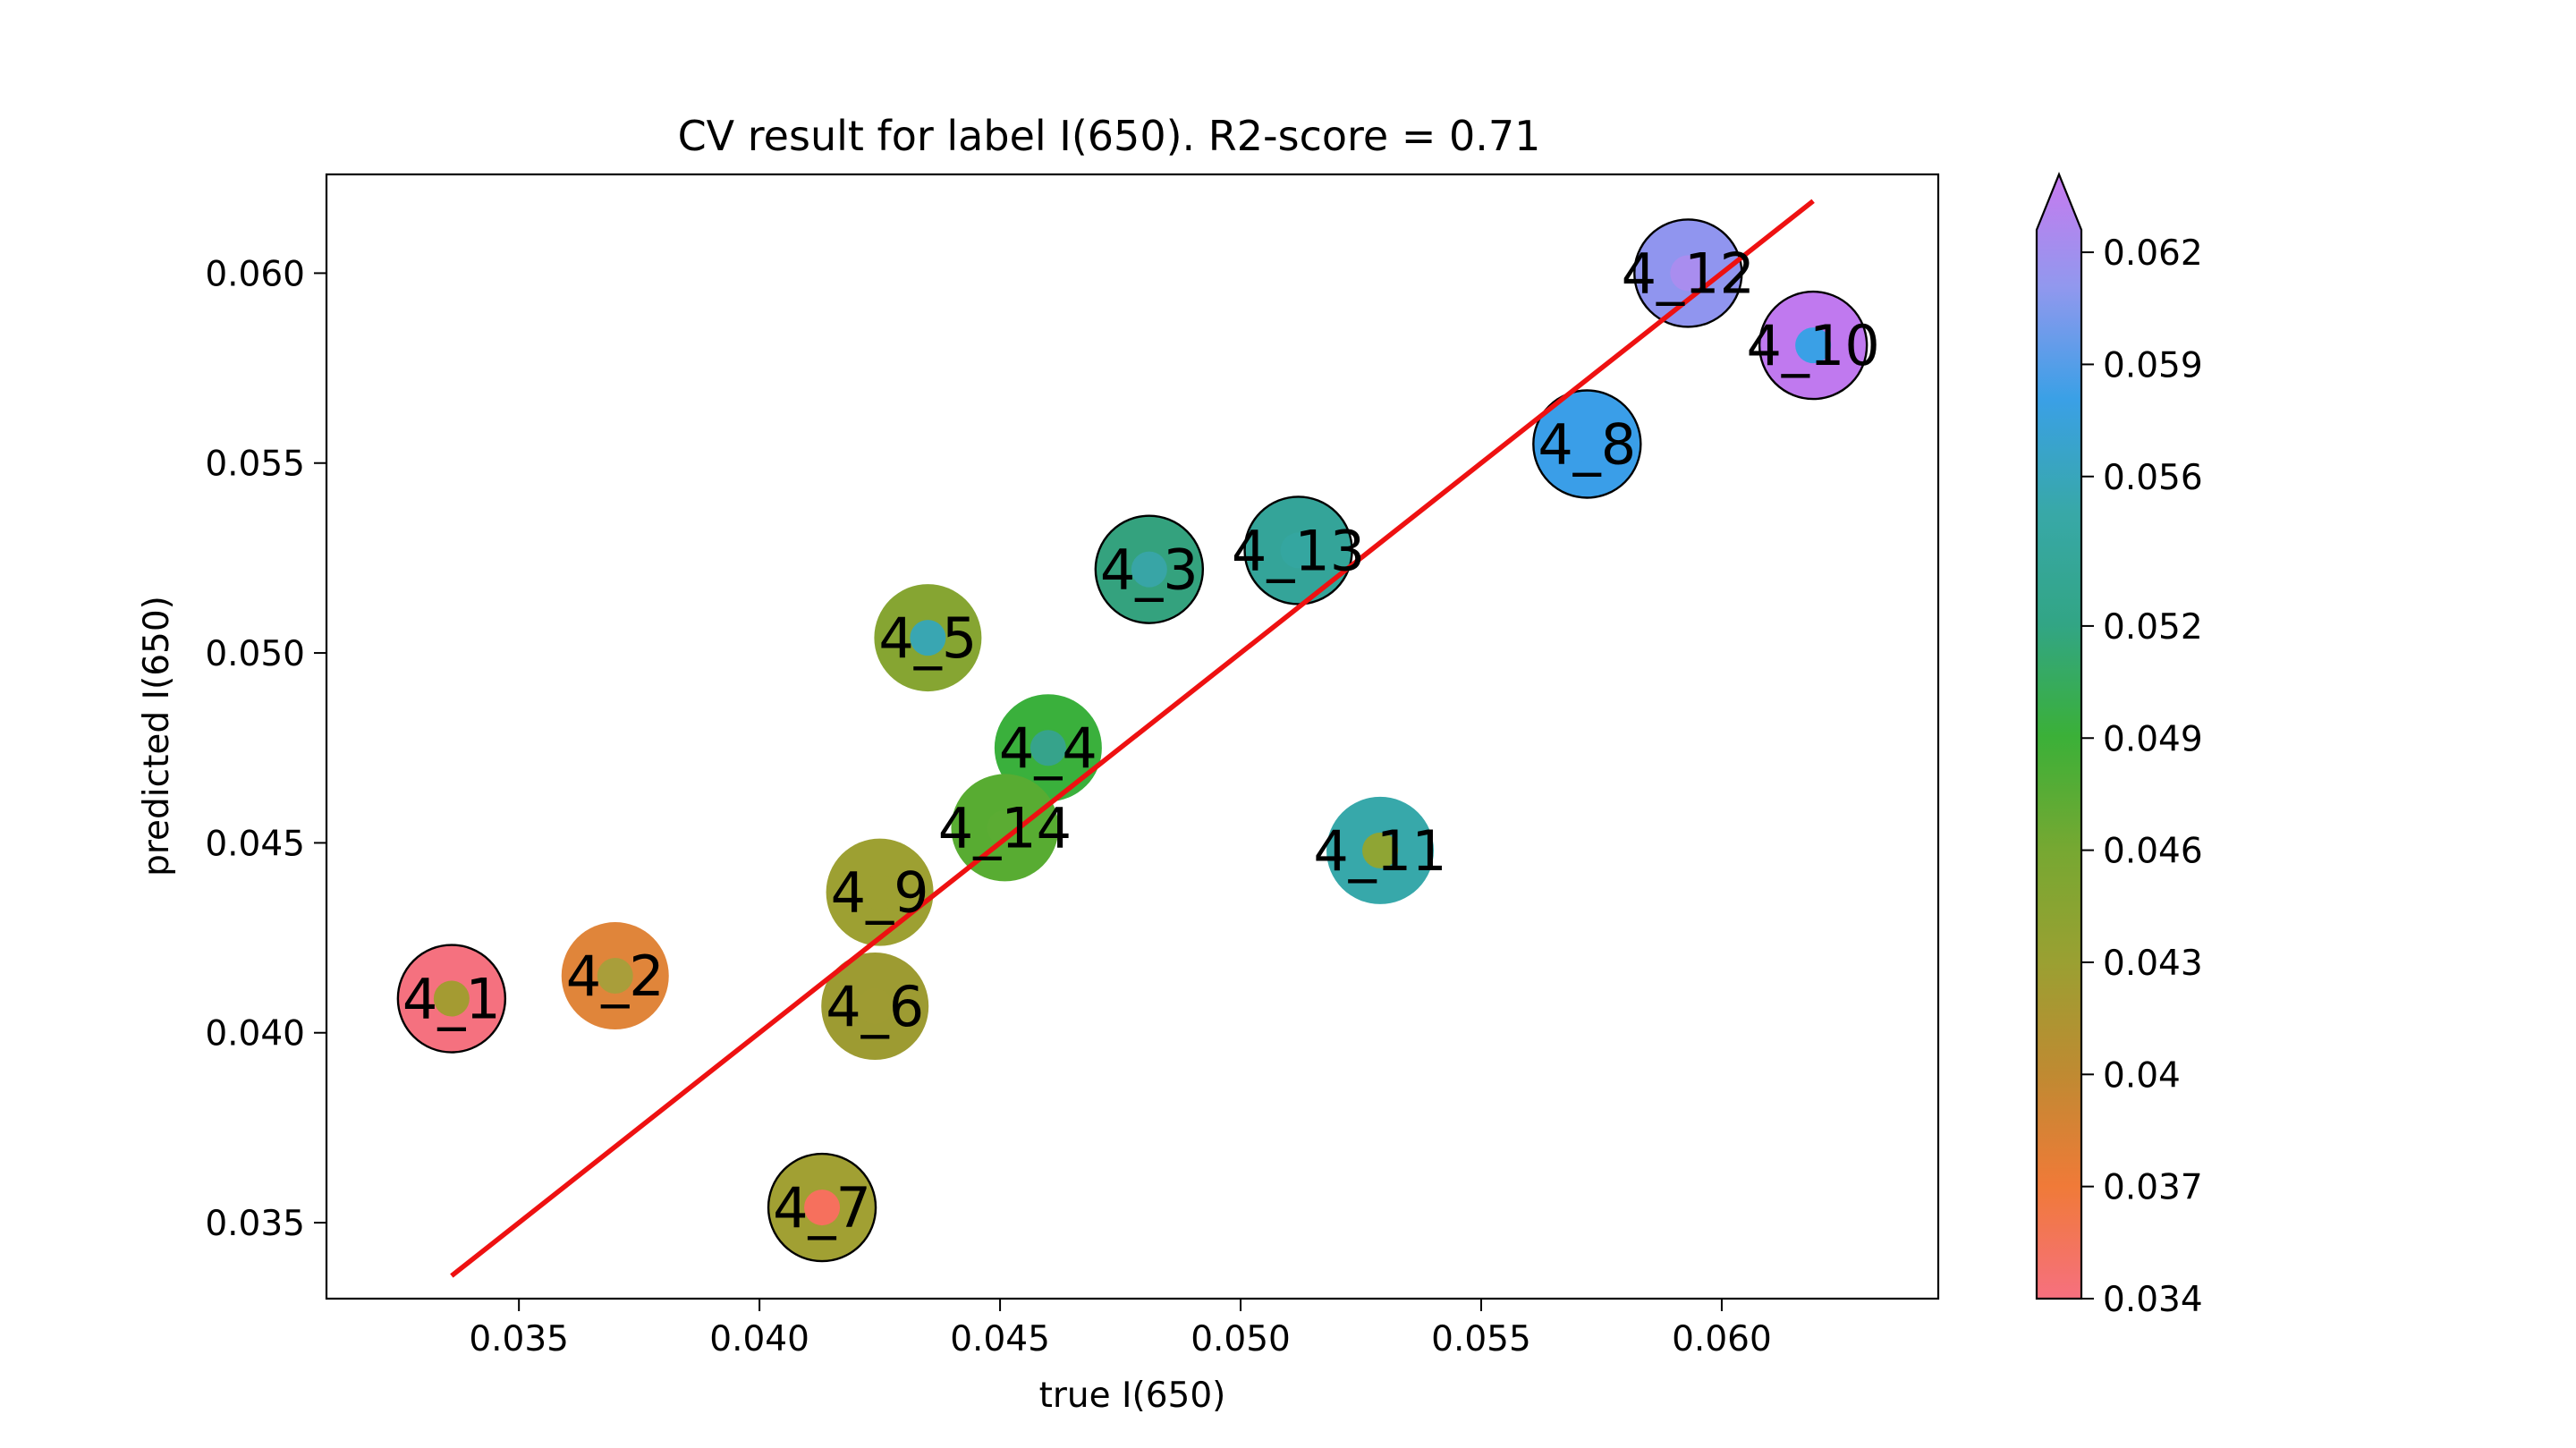 Image resolution: width=2576 pixels, height=1448 pixels. What do you see at coordinates (255, 1034) in the screenshot?
I see `y-tick-label: 0.040` at bounding box center [255, 1034].